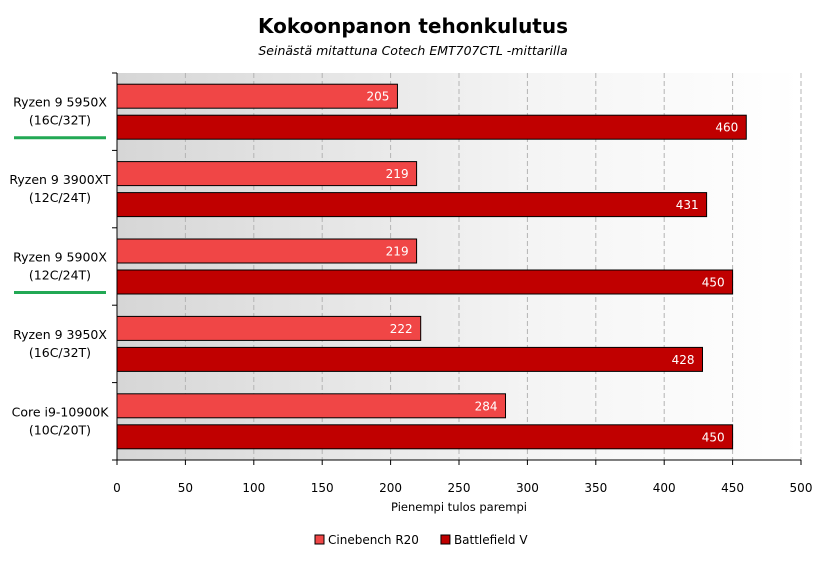  I want to click on bar-value-label: 428, so click(683, 360).